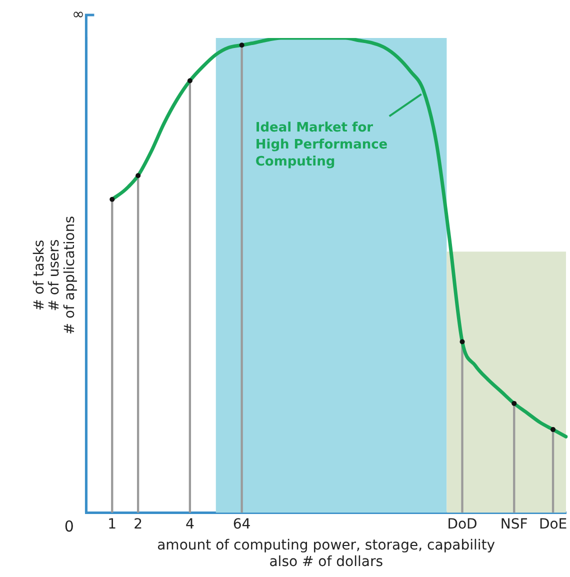 Image resolution: width=570 pixels, height=577 pixels. Describe the element at coordinates (54, 275) in the screenshot. I see `y-axis-title: # of tasks # of users # of applications` at that location.